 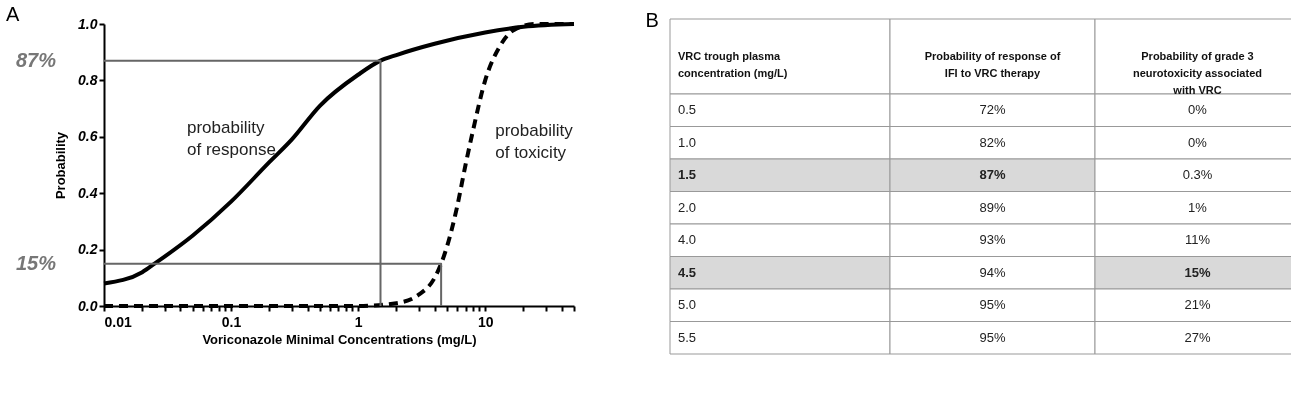 What do you see at coordinates (534, 142) in the screenshot?
I see `annotation: probability of toxicity` at bounding box center [534, 142].